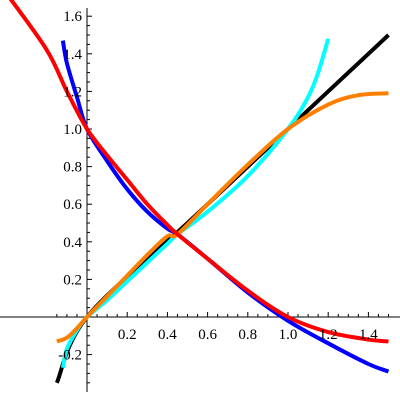  What do you see at coordinates (127, 335) in the screenshot?
I see `x-tick-label: 0.2` at bounding box center [127, 335].